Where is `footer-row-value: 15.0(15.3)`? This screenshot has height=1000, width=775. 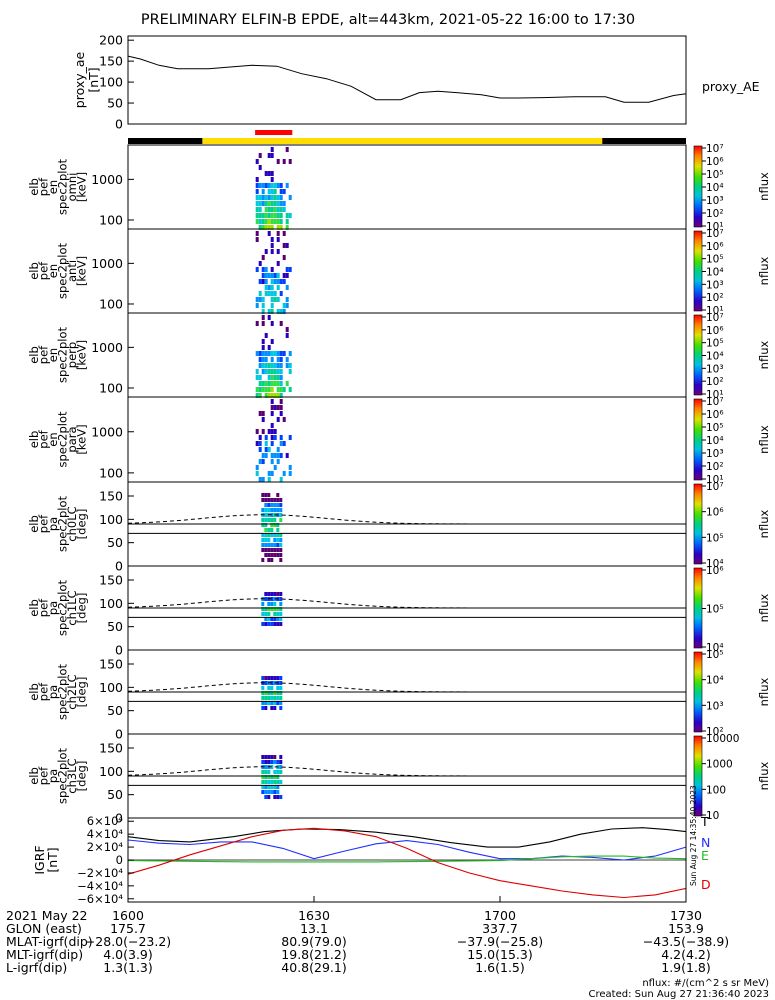 footer-row-value: 15.0(15.3) is located at coordinates (500, 954).